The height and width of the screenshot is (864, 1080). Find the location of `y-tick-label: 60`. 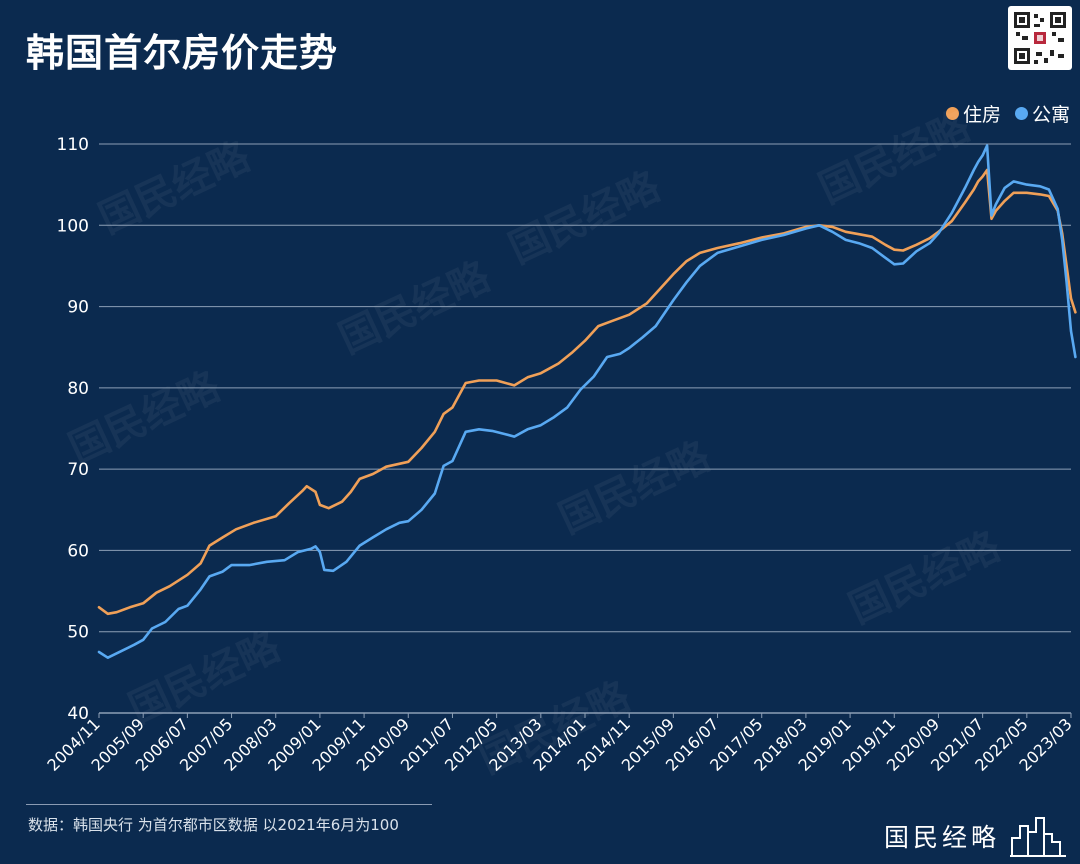

y-tick-label: 60 is located at coordinates (78, 551).